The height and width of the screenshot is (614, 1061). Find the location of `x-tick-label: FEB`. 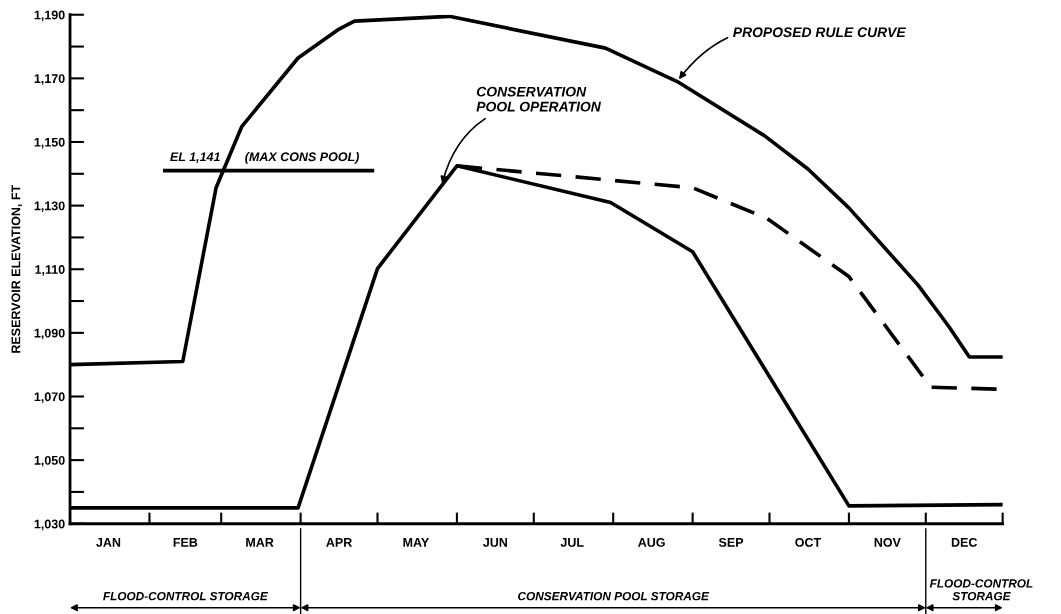

x-tick-label: FEB is located at coordinates (185, 542).